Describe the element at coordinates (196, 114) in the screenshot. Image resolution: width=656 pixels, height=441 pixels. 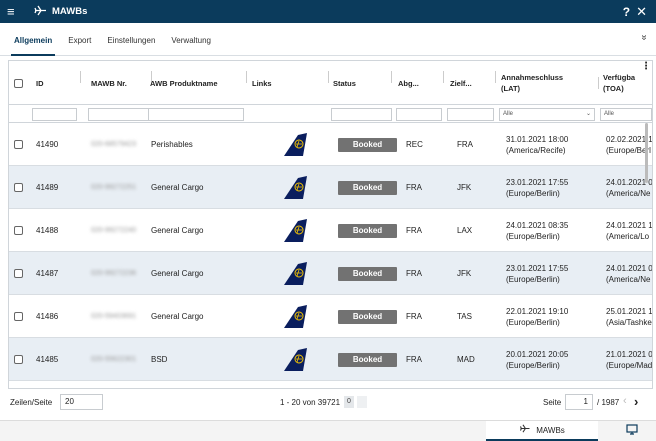
I see `filter-product-input` at that location.